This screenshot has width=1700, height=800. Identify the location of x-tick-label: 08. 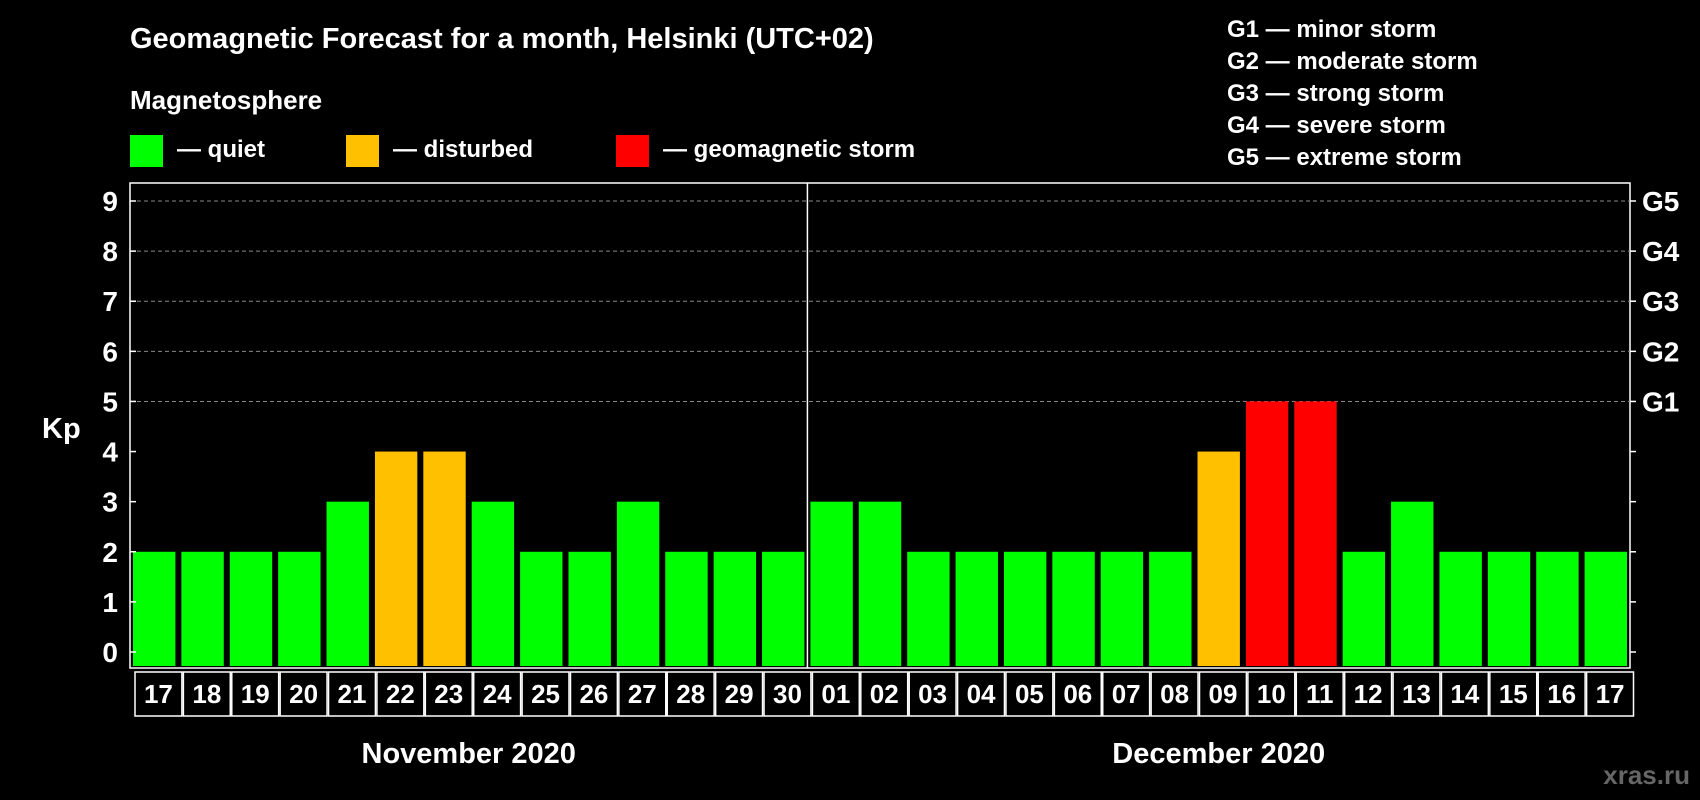
(1174, 694).